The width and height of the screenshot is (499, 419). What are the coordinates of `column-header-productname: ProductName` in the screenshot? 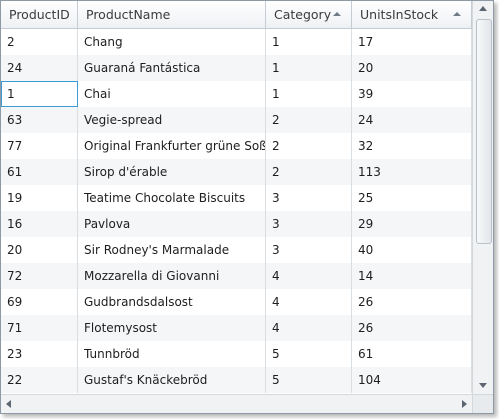 It's located at (172, 14).